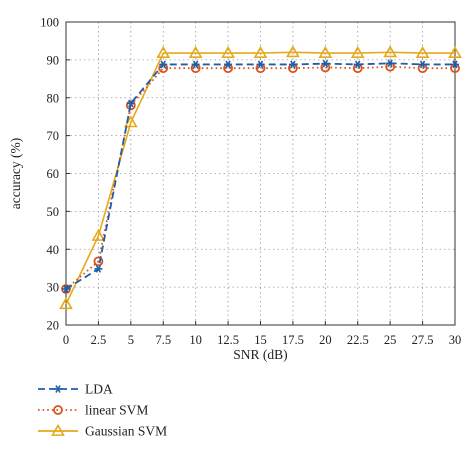 The width and height of the screenshot is (474, 450). Describe the element at coordinates (228, 340) in the screenshot. I see `x-tick-label: 12.5` at that location.